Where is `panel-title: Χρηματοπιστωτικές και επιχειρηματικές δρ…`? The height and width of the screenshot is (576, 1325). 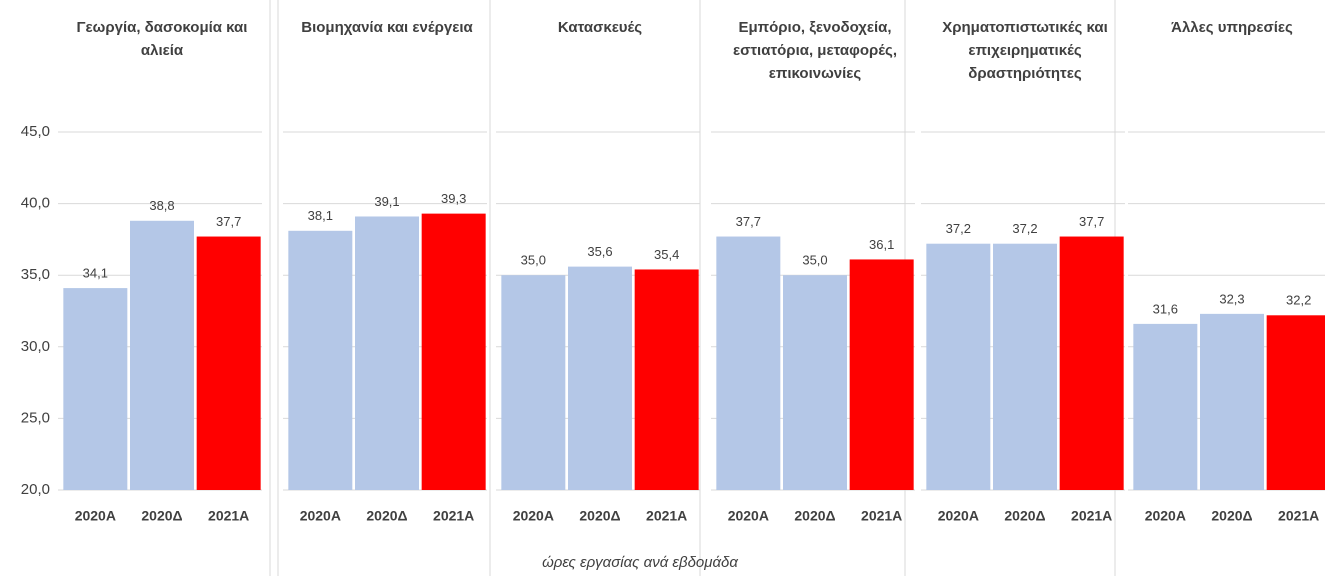
panel-title: Χρηματοπιστωτικές και επιχειρηματικές δρ… is located at coordinates (1025, 50).